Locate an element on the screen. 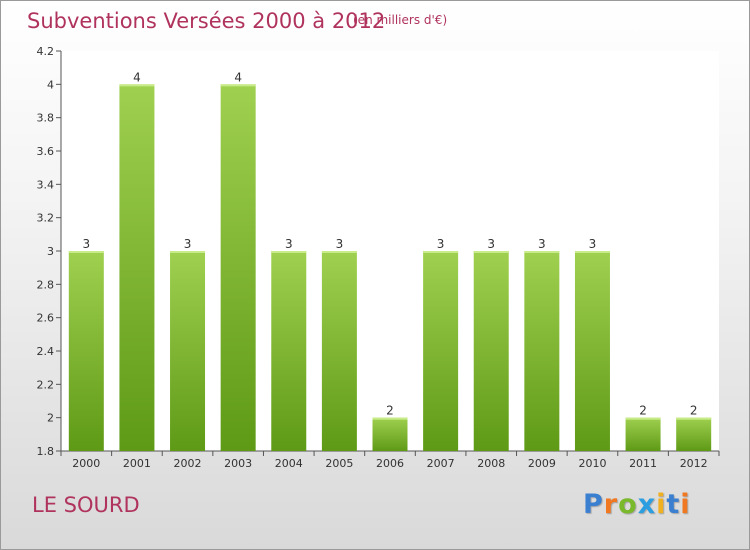 Image resolution: width=750 pixels, height=550 pixels. x-tick-label: 2005 is located at coordinates (339, 463).